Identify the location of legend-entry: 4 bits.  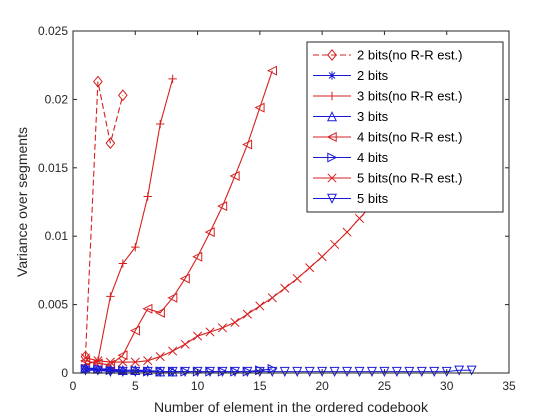
(351, 157).